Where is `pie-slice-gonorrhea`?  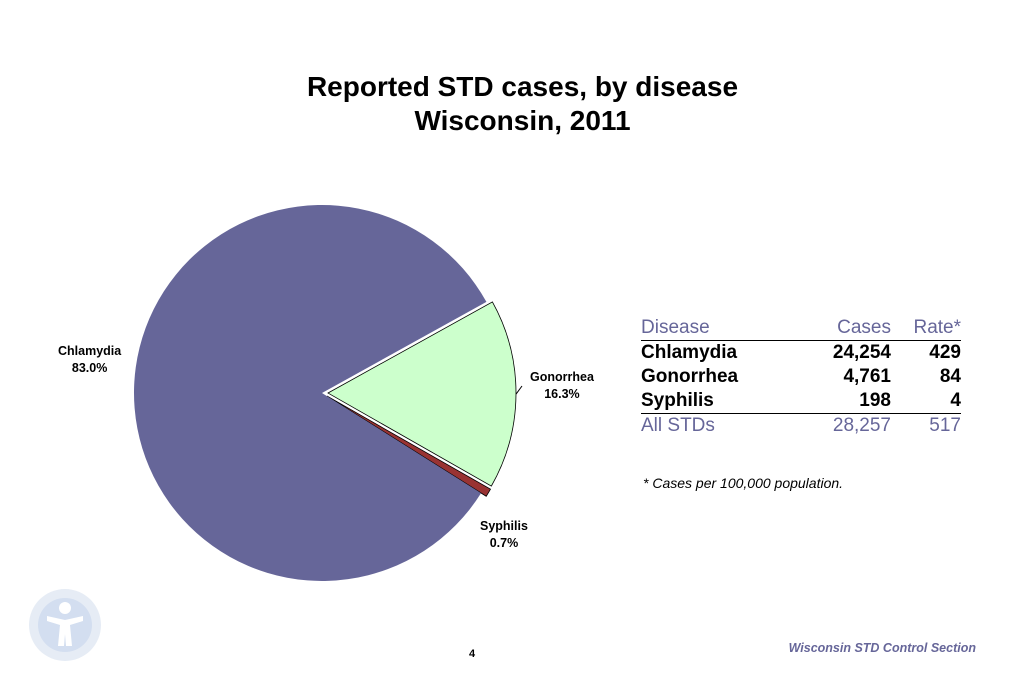
pie-slice-gonorrhea is located at coordinates (422, 394).